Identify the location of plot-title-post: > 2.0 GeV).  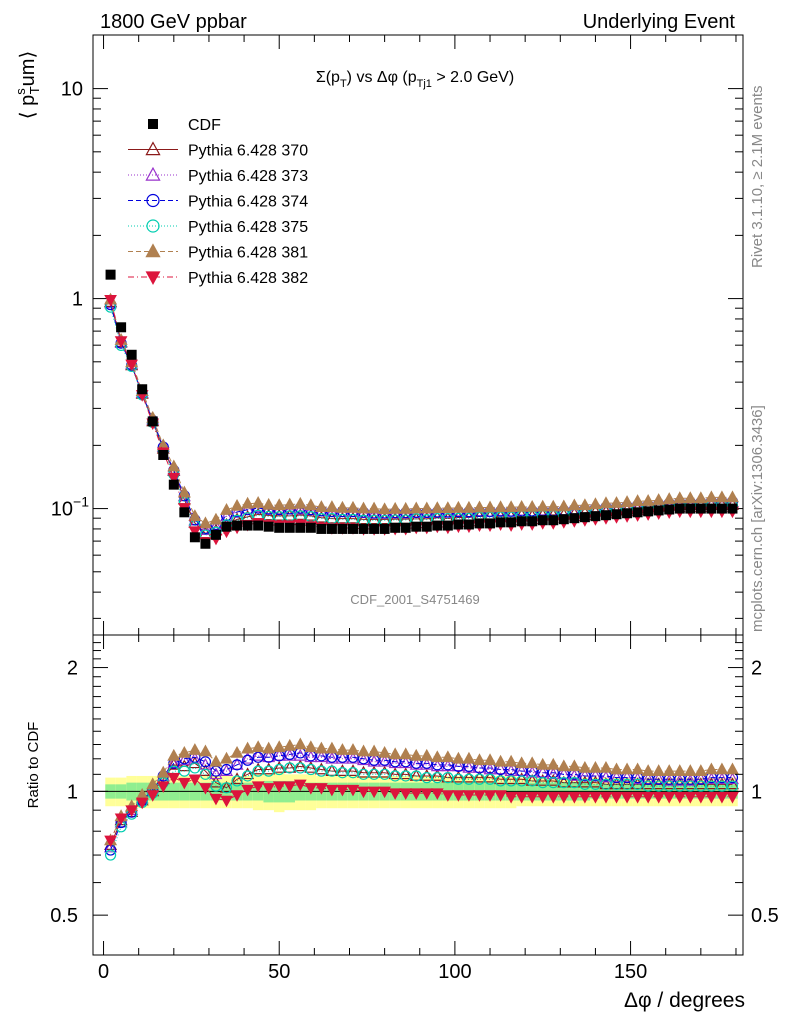
(473, 77).